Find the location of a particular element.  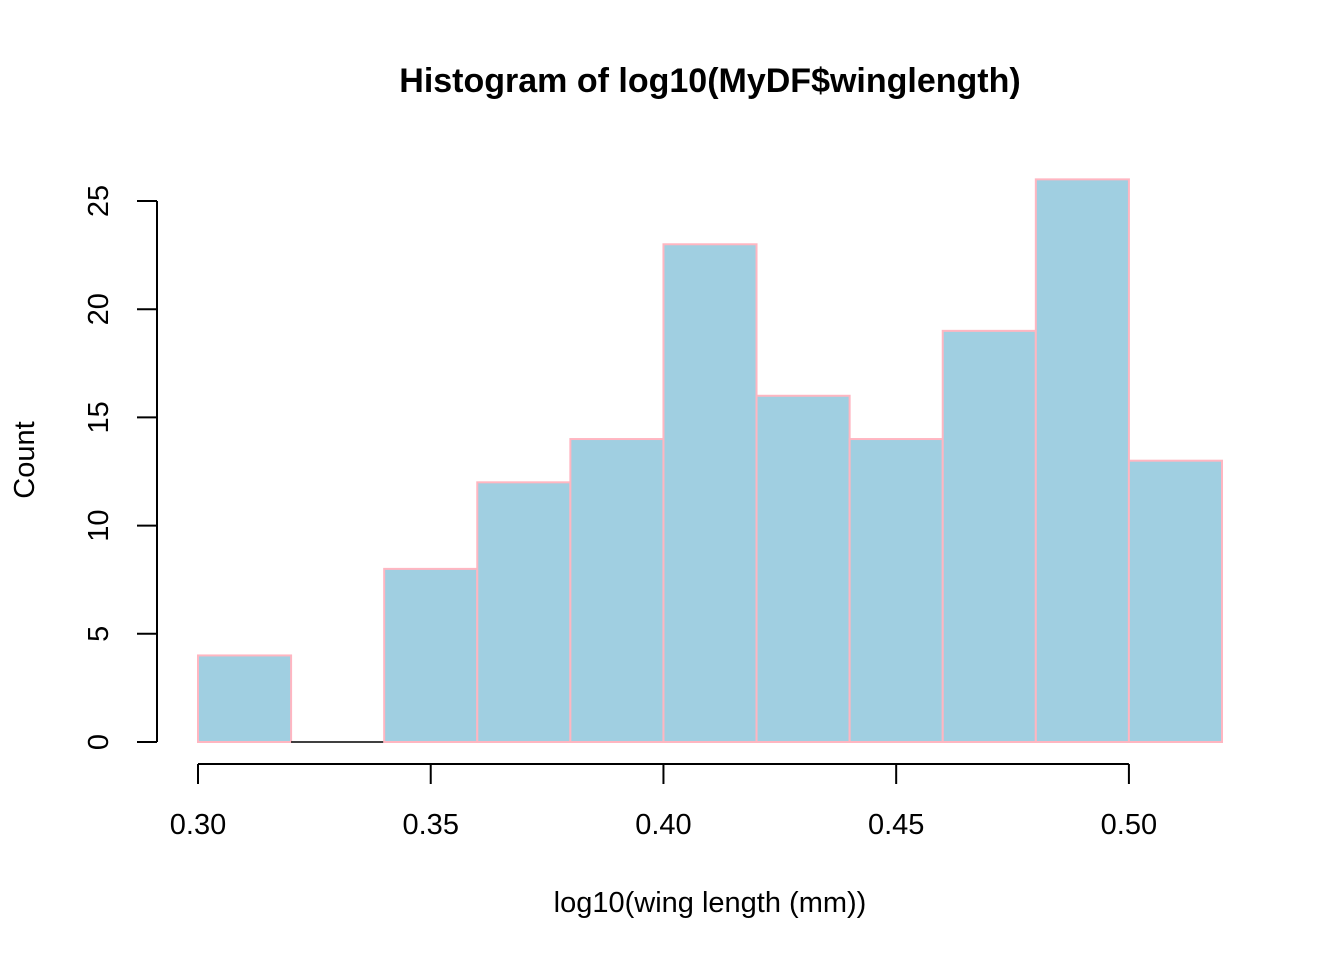

y-tick-label: 15 is located at coordinates (99, 417).